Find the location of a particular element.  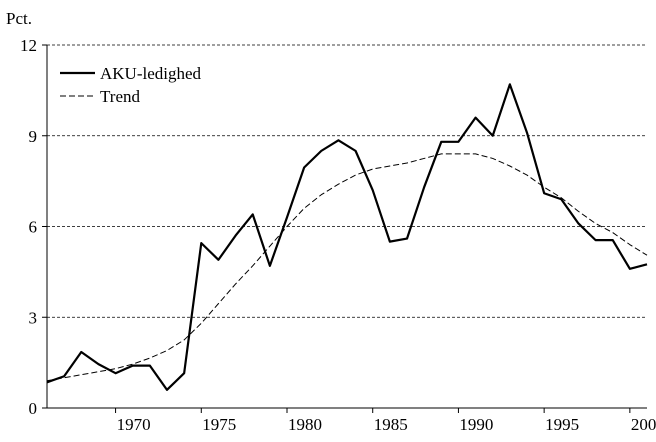

y-tick-label: 9 is located at coordinates (33, 136).